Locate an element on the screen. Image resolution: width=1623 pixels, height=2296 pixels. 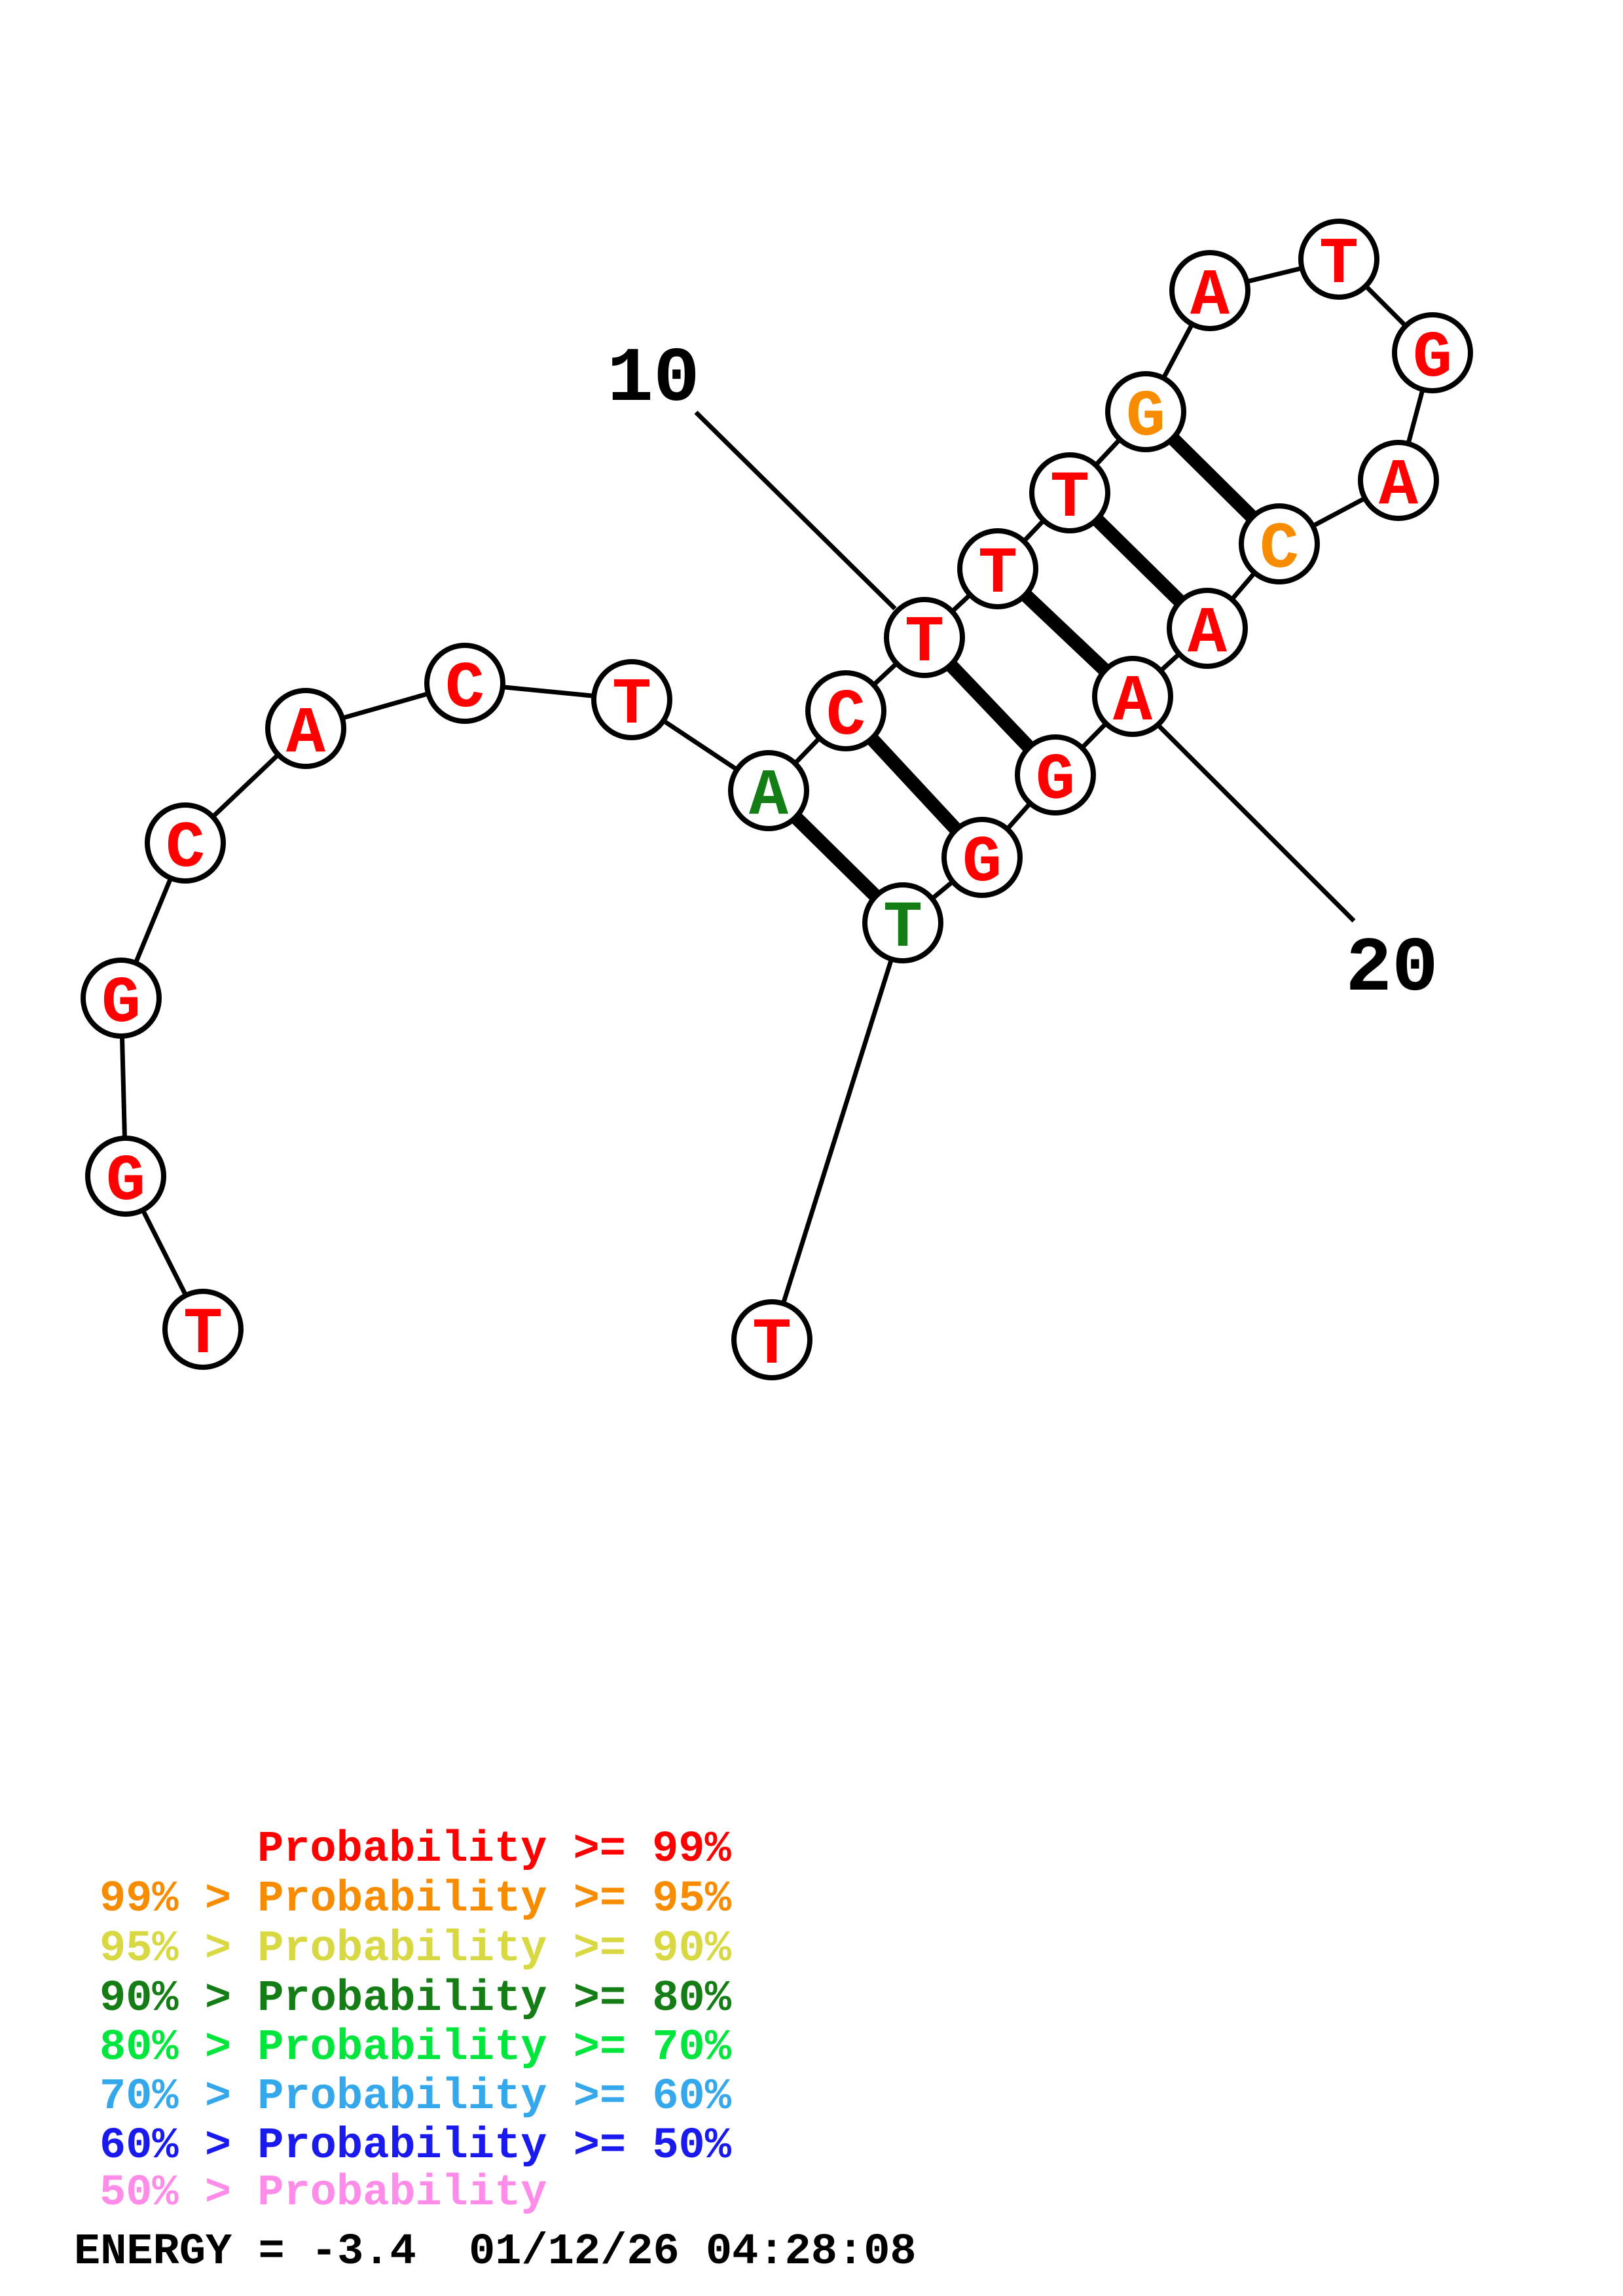
position-label-20: 20 is located at coordinates (1391, 969).